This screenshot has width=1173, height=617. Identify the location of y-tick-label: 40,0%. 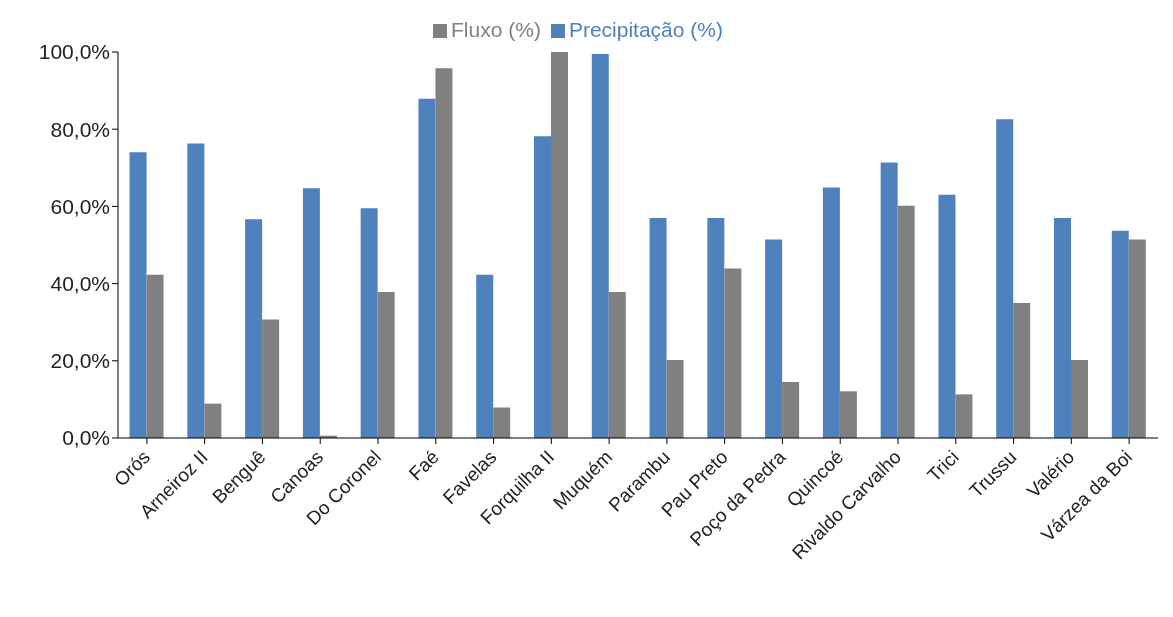
(80, 284).